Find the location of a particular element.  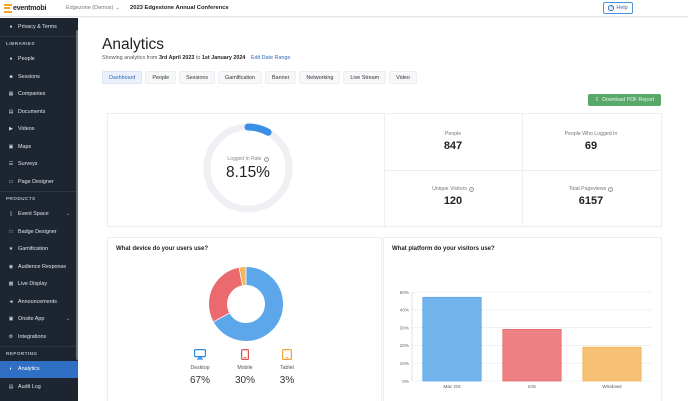

bar-mac-os is located at coordinates (452, 339).